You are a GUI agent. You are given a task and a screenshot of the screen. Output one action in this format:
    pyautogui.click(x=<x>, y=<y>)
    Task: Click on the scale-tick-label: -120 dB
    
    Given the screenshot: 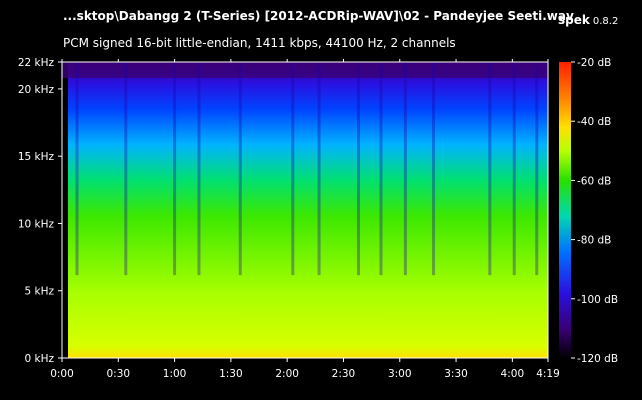 What is the action you would take?
    pyautogui.click(x=597, y=359)
    